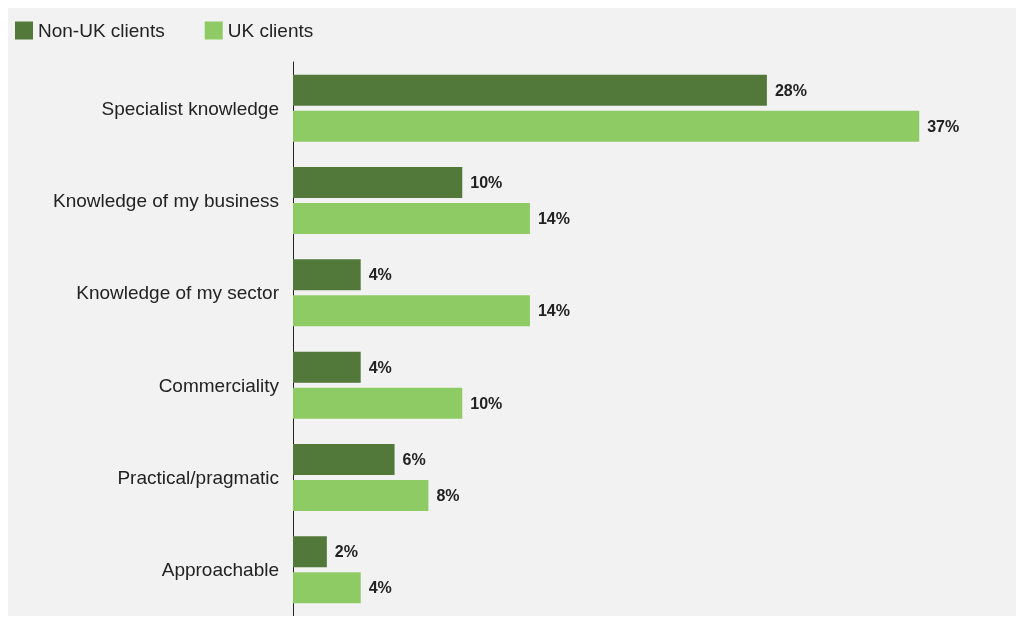  Describe the element at coordinates (270, 30) in the screenshot. I see `legend-label: UK clients` at that location.